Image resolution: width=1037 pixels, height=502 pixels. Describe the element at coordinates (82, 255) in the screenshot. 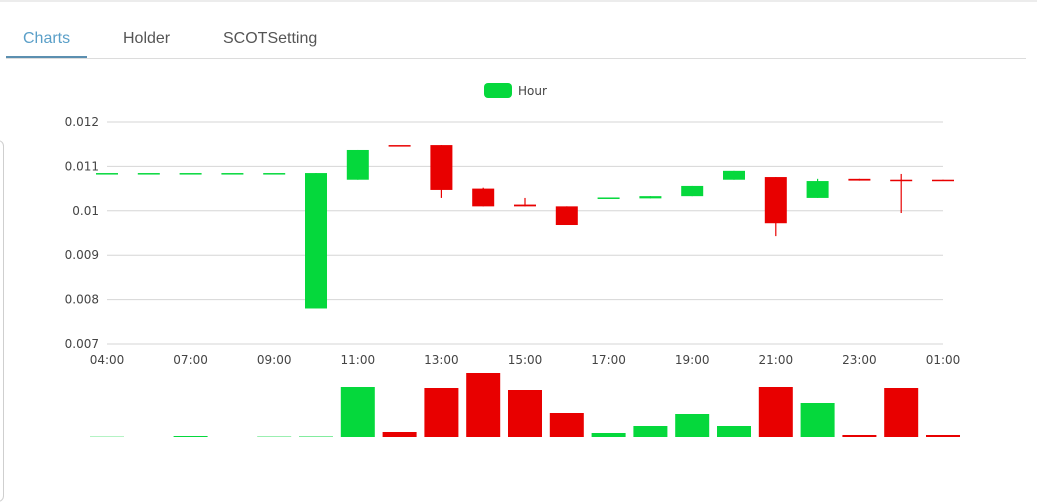

I see `y-tick-label: 0.009` at that location.